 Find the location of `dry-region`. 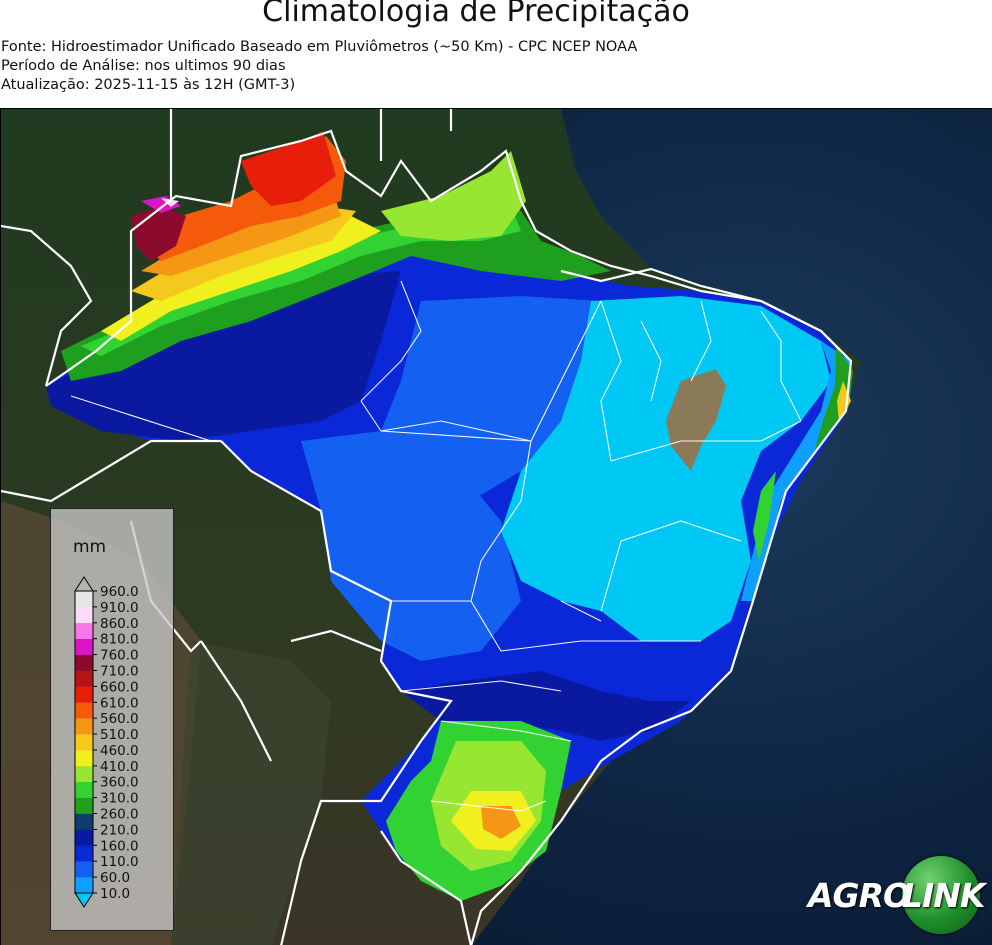

dry-region is located at coordinates (696, 420).